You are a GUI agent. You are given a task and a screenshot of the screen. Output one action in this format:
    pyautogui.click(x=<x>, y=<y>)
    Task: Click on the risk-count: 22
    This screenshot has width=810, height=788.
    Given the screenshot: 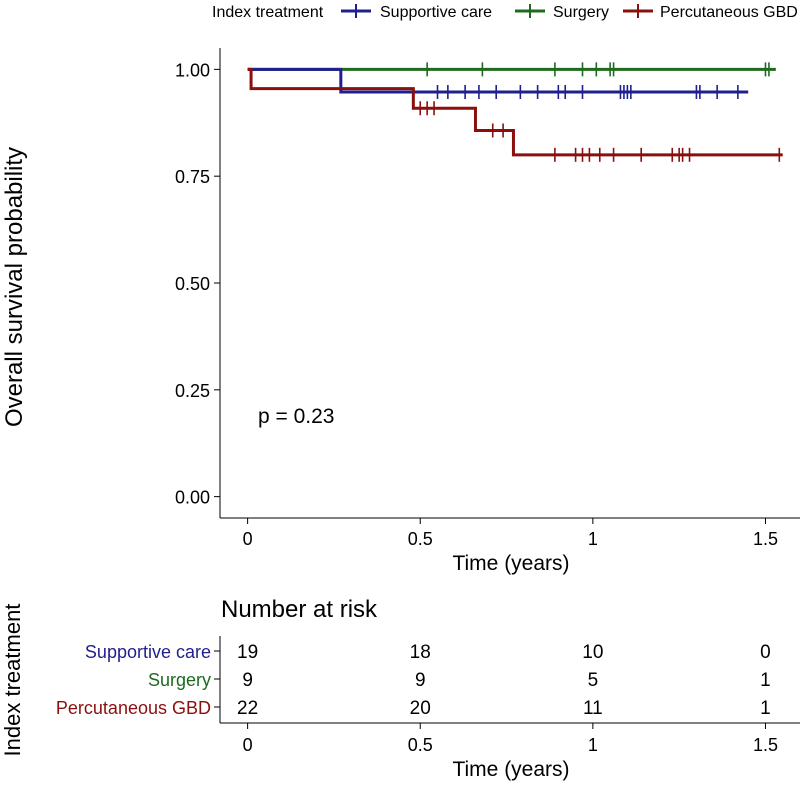 What is the action you would take?
    pyautogui.click(x=247, y=708)
    